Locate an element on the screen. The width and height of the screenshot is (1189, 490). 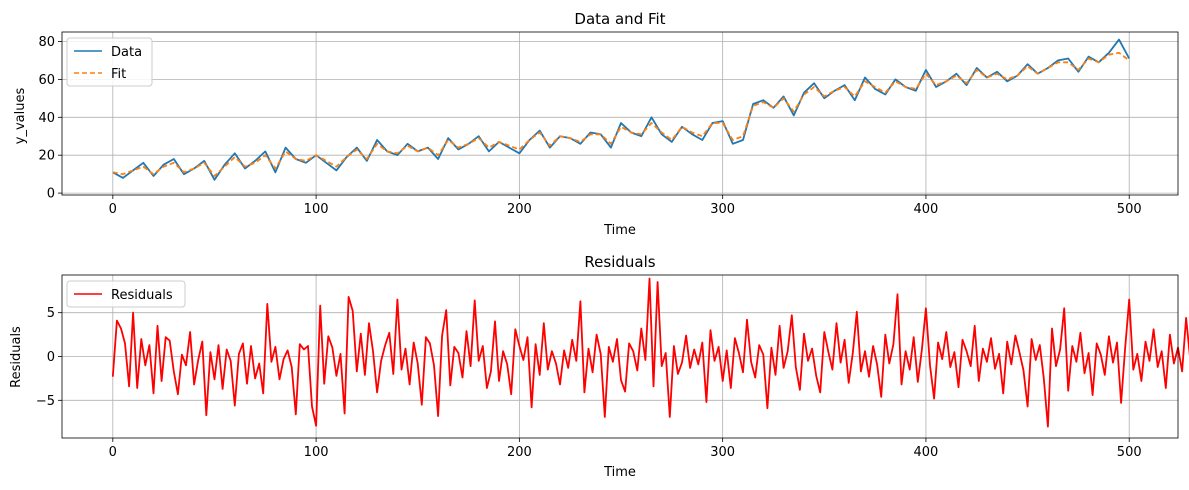
y-tick-label: 60 is located at coordinates (46, 80).